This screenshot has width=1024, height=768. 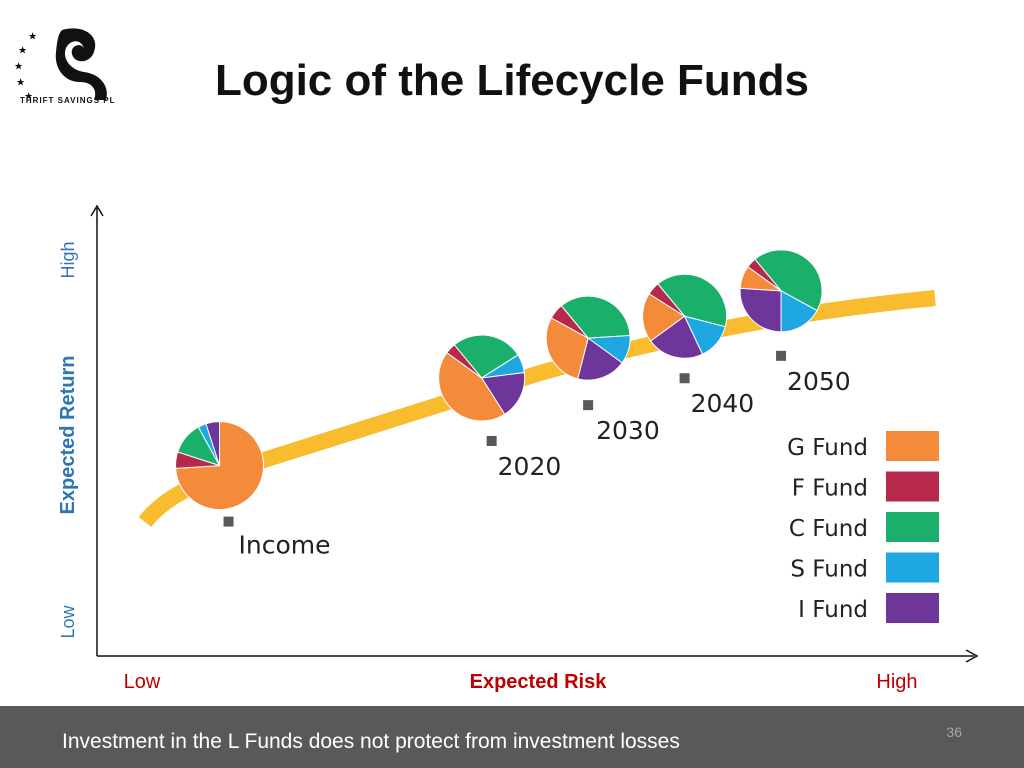 I want to click on fund-label-income: Income, so click(x=285, y=545).